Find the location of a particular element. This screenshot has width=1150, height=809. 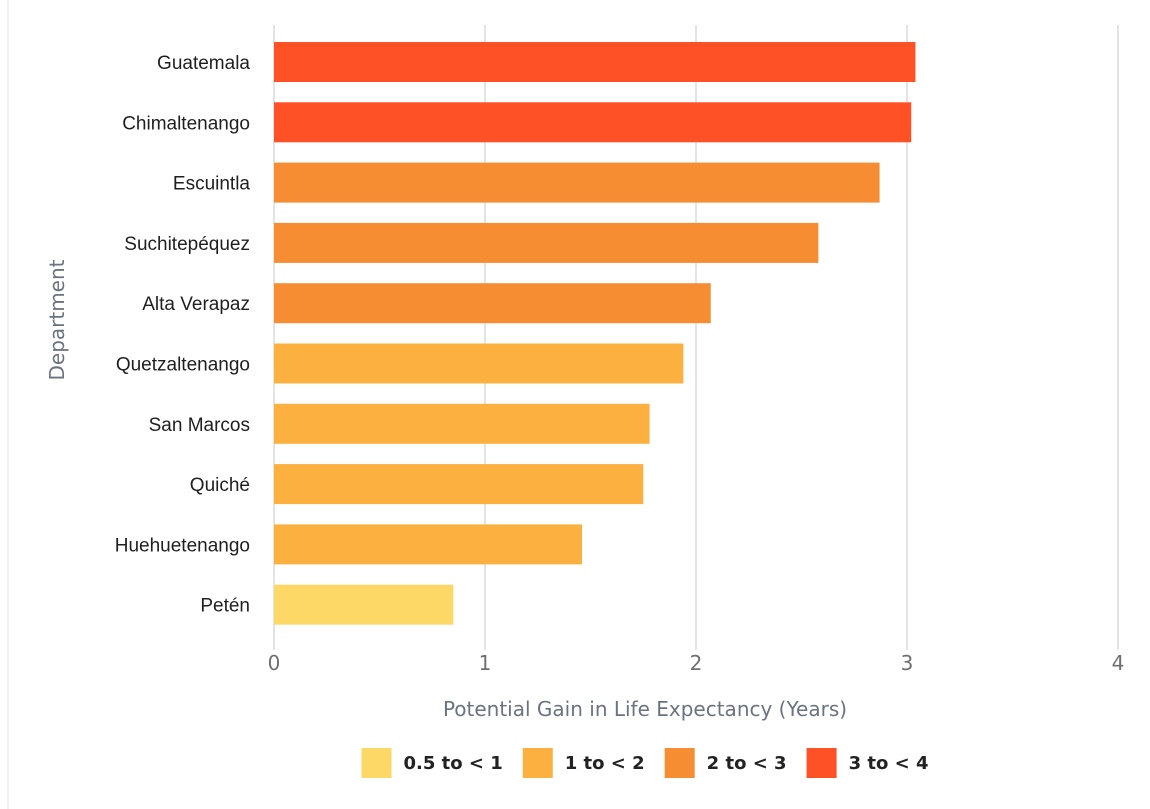

legend-label: 3 to < 4 is located at coordinates (889, 763).